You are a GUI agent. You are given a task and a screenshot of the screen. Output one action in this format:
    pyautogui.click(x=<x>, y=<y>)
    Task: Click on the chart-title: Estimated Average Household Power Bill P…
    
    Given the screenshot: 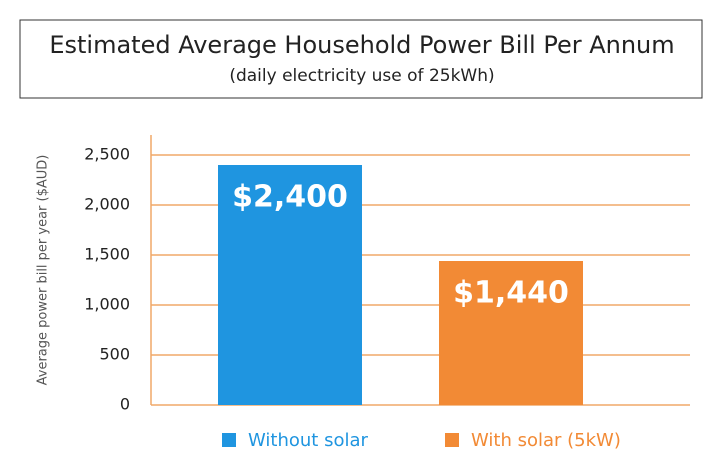 What is the action you would take?
    pyautogui.click(x=361, y=45)
    